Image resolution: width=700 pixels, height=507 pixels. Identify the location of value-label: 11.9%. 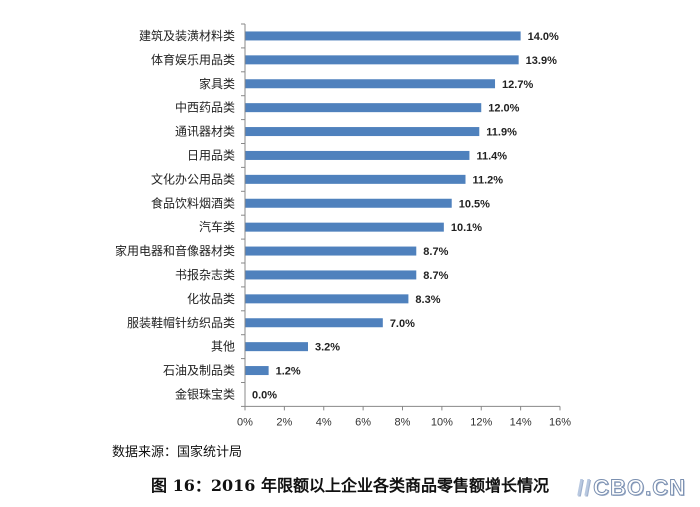
(501, 133).